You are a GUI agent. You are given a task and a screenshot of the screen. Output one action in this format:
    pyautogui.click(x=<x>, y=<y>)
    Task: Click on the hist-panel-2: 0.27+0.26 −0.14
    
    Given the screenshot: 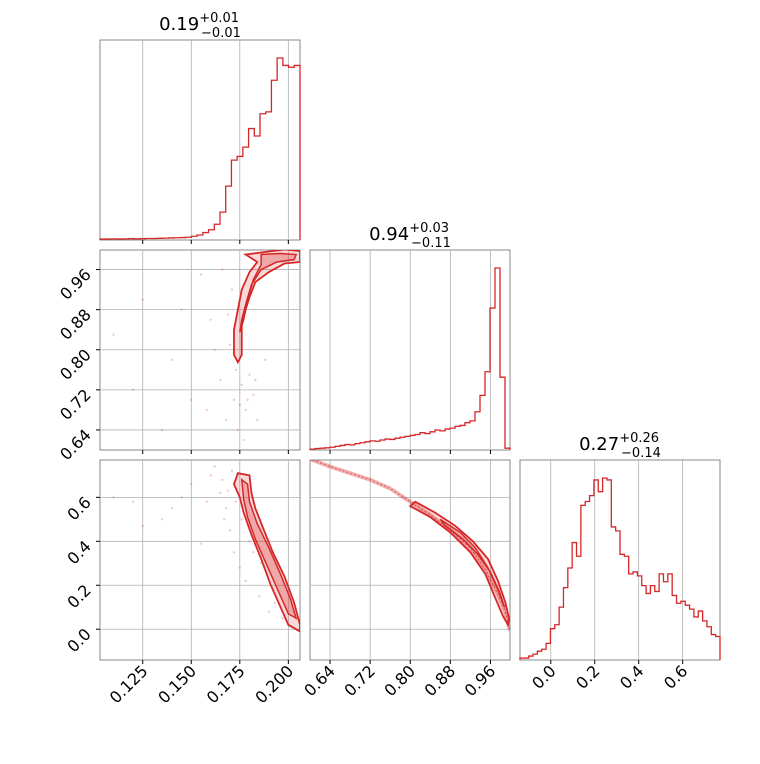 What is the action you would take?
    pyautogui.click(x=620, y=547)
    